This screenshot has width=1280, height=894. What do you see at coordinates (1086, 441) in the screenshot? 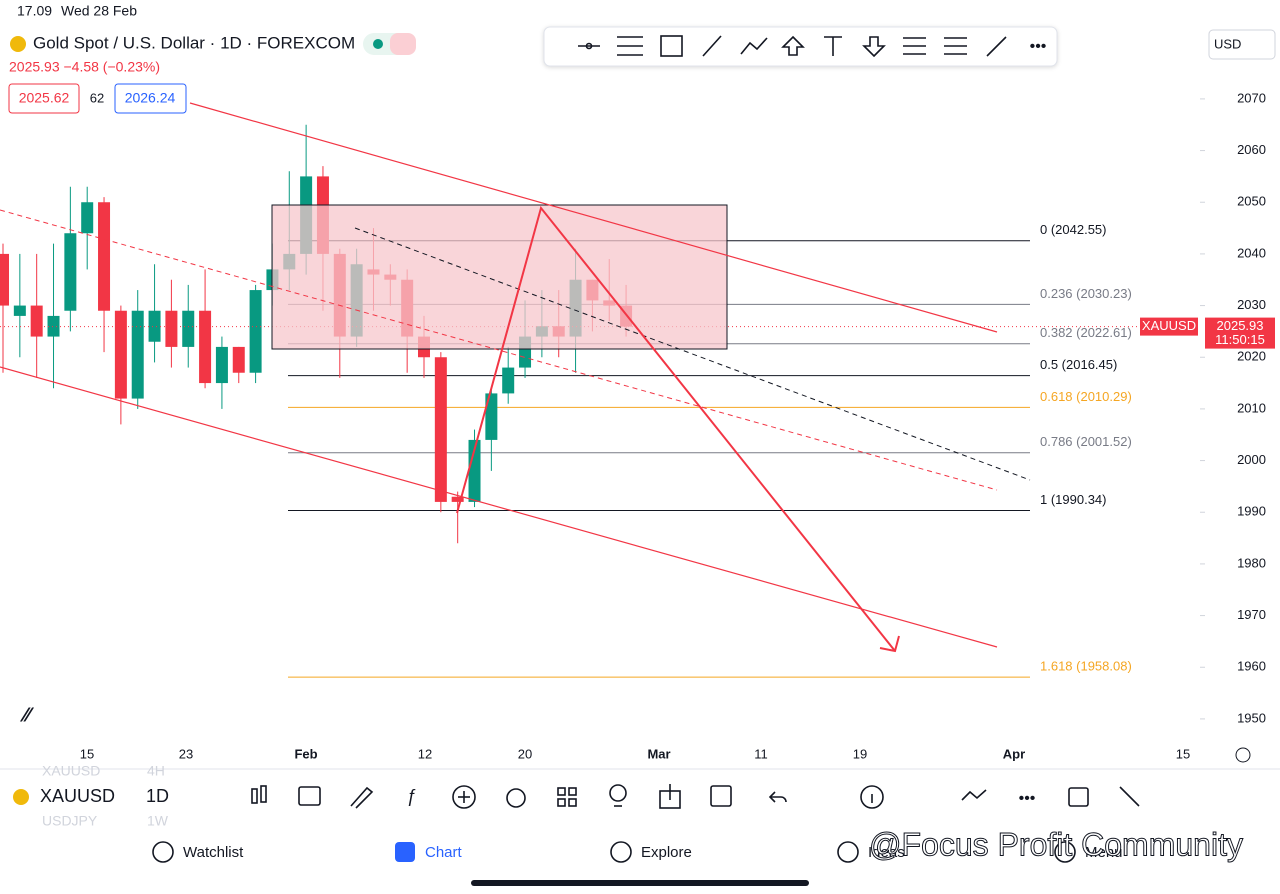
I see `fib-label: 0.786 (2001.52)` at bounding box center [1086, 441].